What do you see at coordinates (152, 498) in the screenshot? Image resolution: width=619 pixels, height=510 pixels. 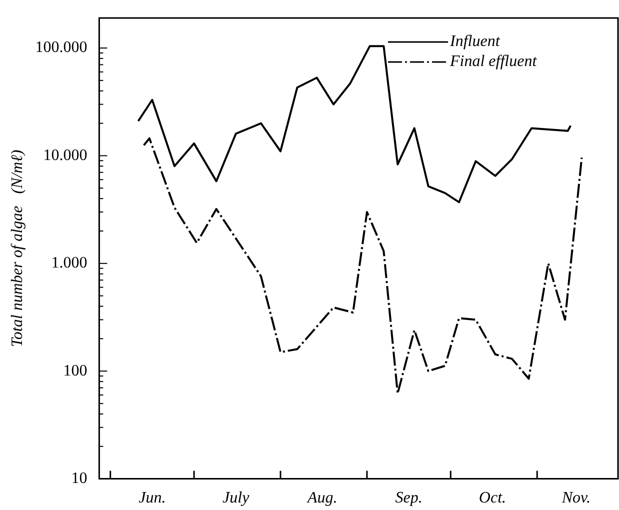 I see `x-tick-label: Jun.` at bounding box center [152, 498].